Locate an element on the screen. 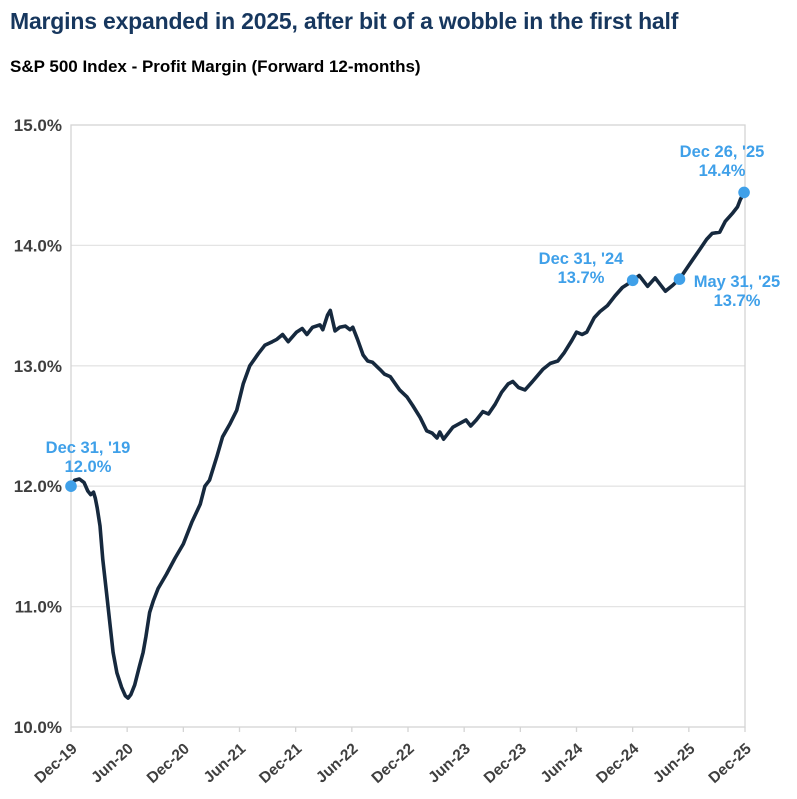  x-tick-label: Dec-21 is located at coordinates (280, 763).